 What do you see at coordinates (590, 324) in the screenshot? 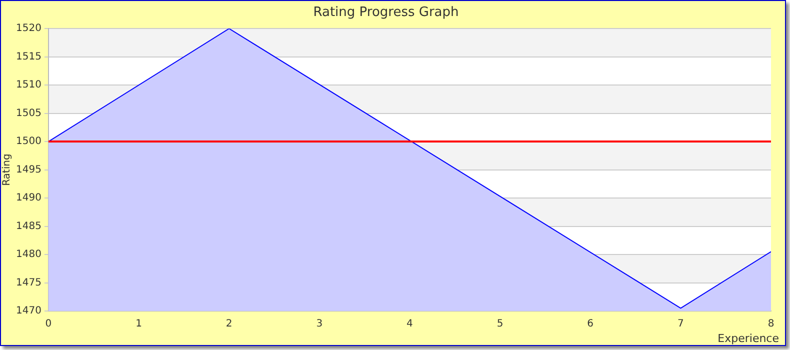
I see `x-tick-label: 6` at bounding box center [590, 324].